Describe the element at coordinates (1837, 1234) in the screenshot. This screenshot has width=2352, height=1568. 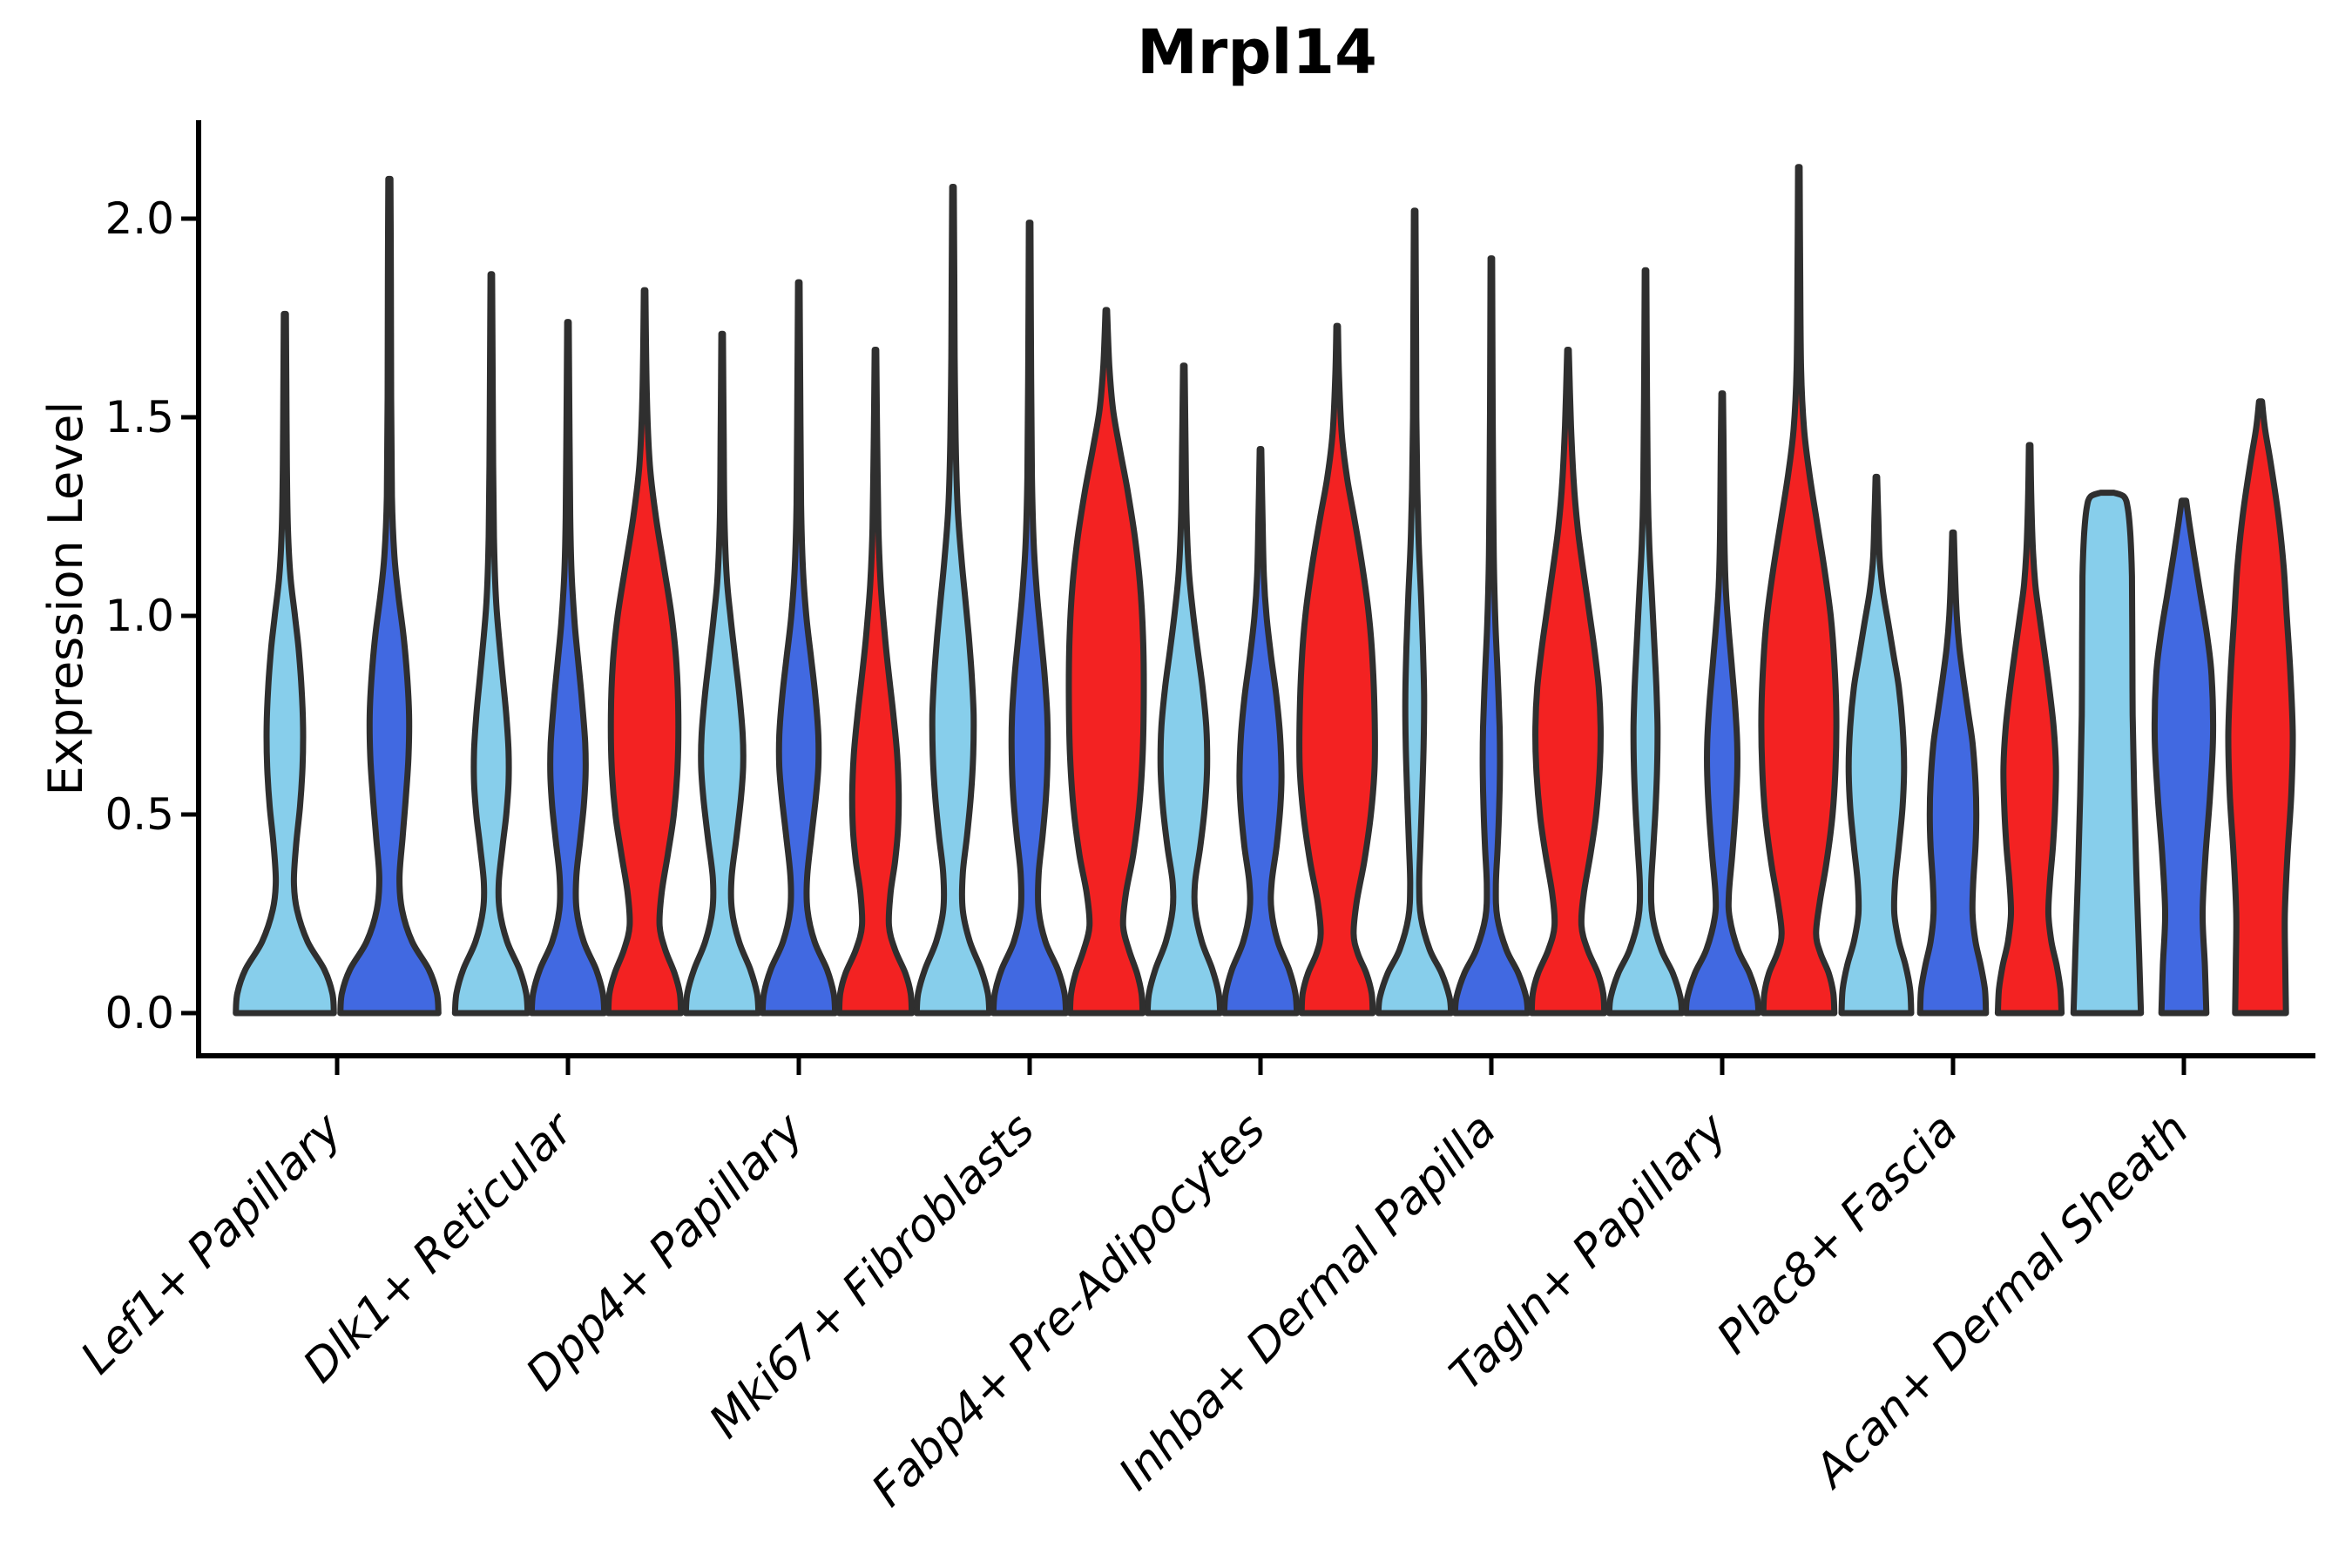
I see `x-tick-label: Plac8+ Fascia` at that location.